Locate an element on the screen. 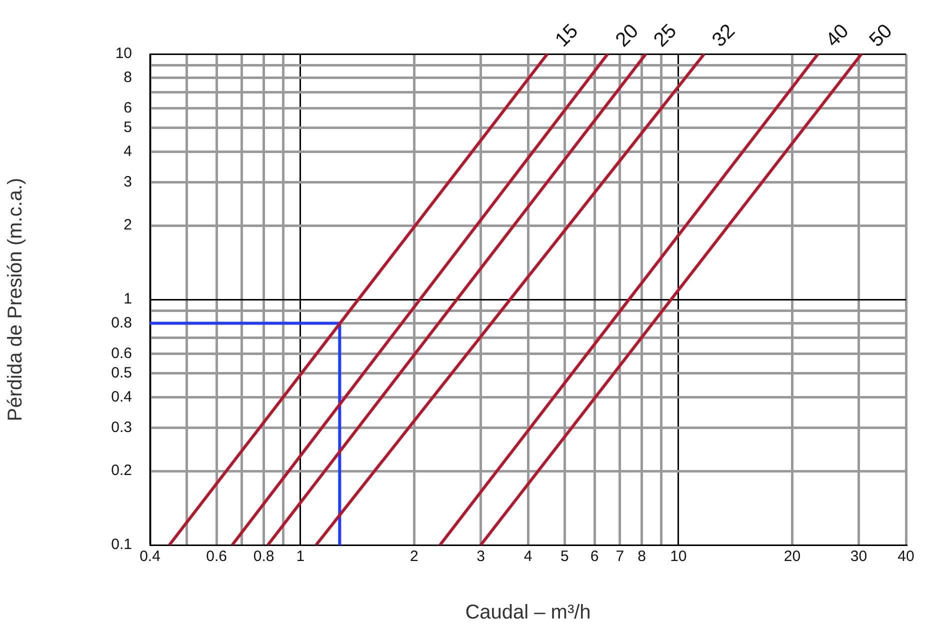 The image size is (926, 629). text: 20 is located at coordinates (627, 36).